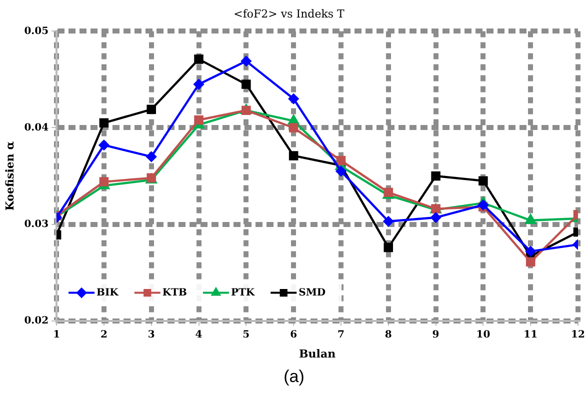 This screenshot has height=405, width=588. What do you see at coordinates (36, 31) in the screenshot?
I see `y-tick-label: 0.05` at bounding box center [36, 31].